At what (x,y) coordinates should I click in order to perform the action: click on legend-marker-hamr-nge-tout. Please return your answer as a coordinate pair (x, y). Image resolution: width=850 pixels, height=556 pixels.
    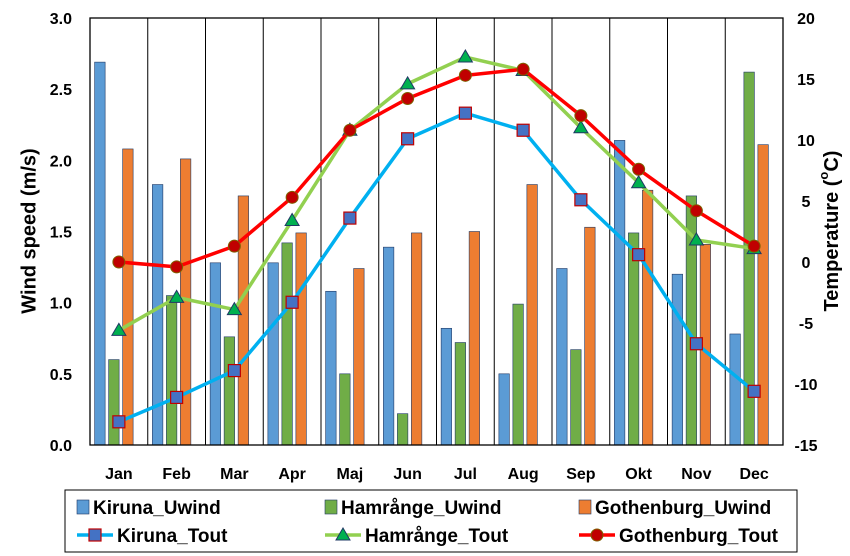
    Looking at the image, I should click on (343, 534).